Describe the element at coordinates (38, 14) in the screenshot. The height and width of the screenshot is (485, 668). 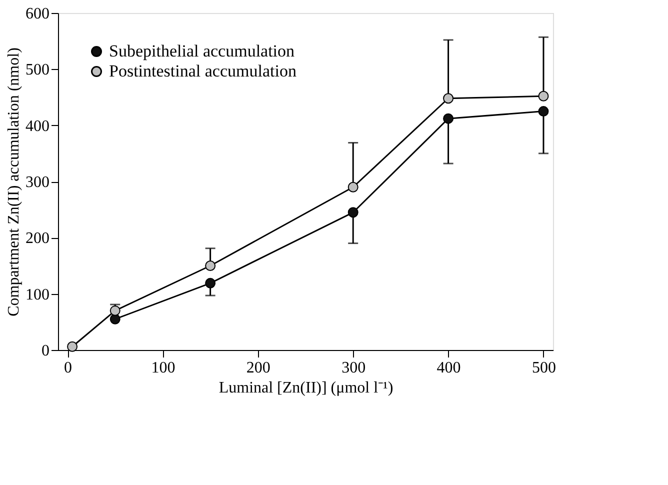
I see `y-tick-label: 600` at that location.